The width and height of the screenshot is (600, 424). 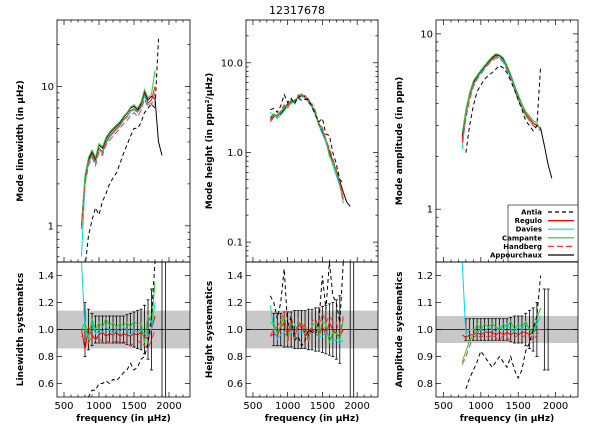 I want to click on y-axis-label: Mode amplitude (in ppm), so click(x=400, y=141).